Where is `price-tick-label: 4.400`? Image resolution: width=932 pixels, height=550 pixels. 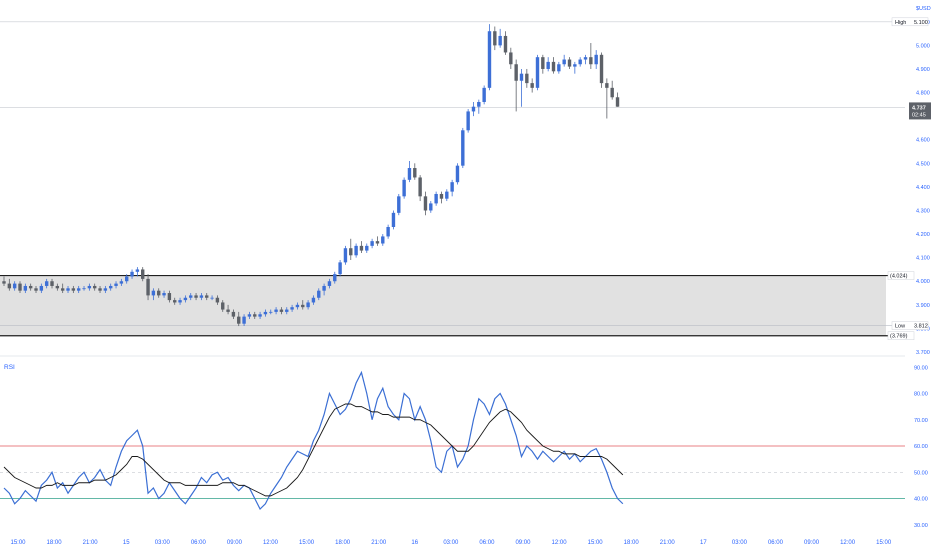
price-tick-label: 4.400 is located at coordinates (923, 188).